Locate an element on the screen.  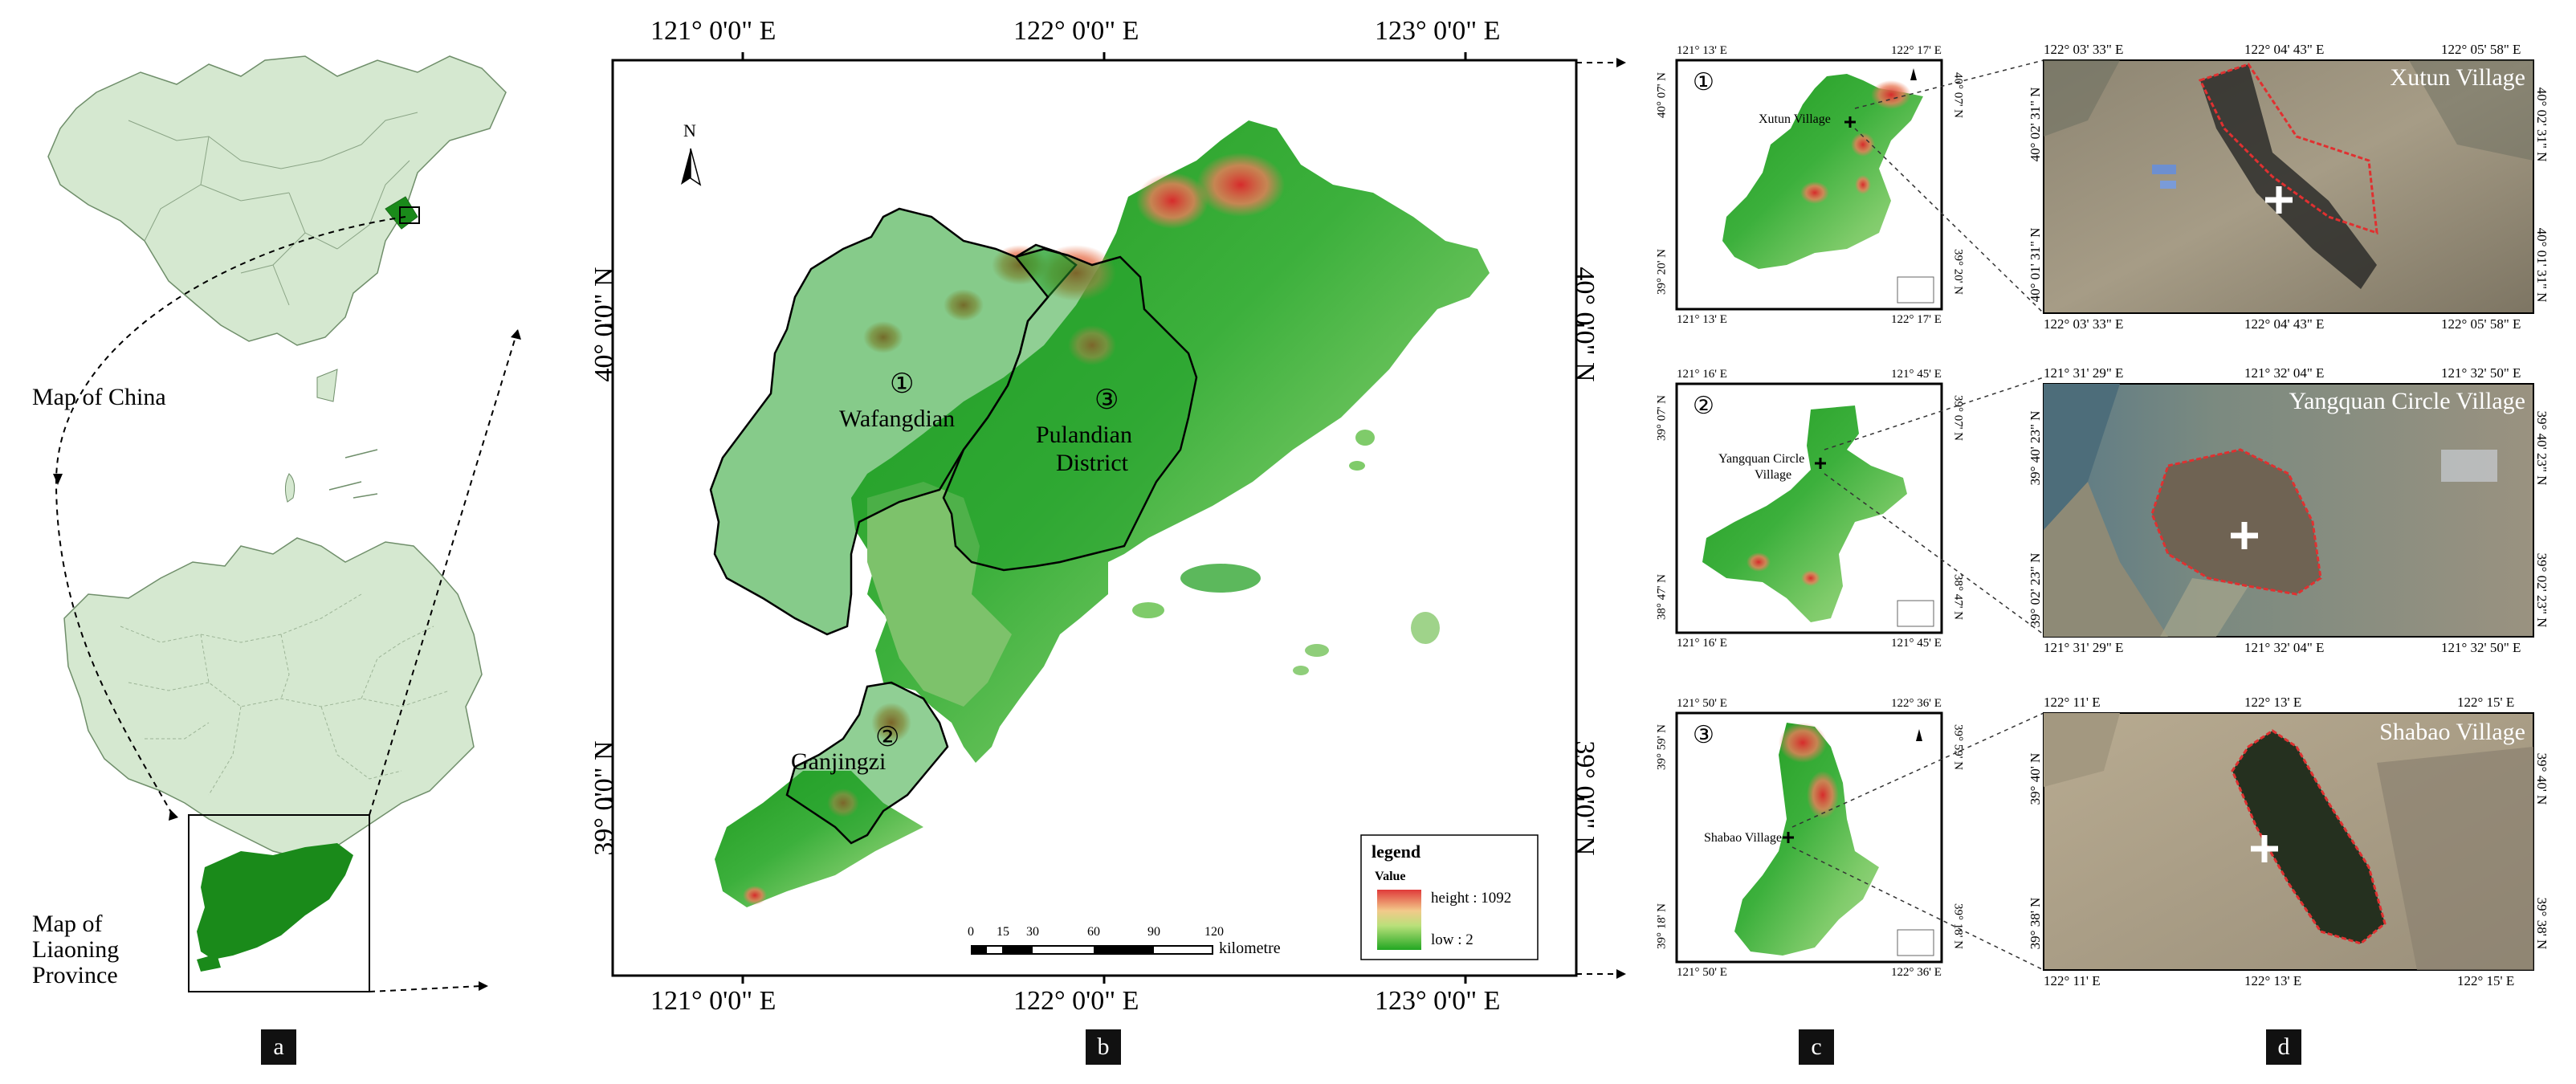
scale-bar is located at coordinates (1092, 950).